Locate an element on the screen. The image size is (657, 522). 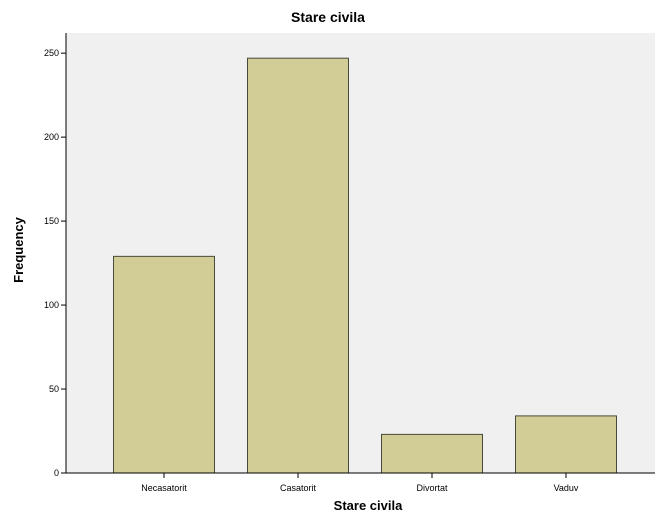
y-tick-label: 50 is located at coordinates (54, 389).